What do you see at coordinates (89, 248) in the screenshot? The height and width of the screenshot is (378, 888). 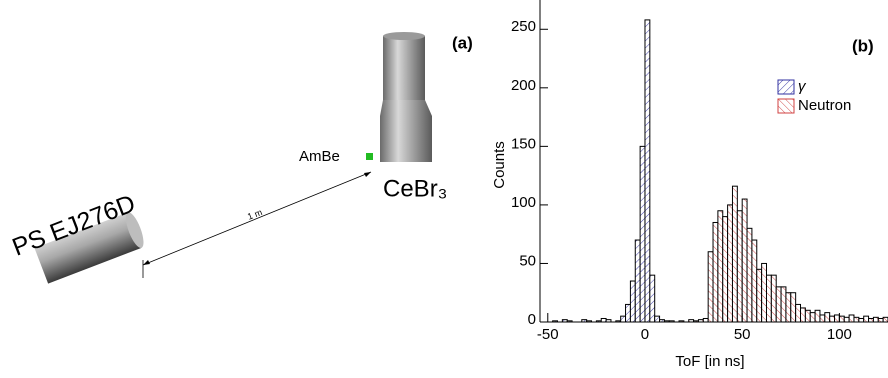 I see `ps-detector` at bounding box center [89, 248].